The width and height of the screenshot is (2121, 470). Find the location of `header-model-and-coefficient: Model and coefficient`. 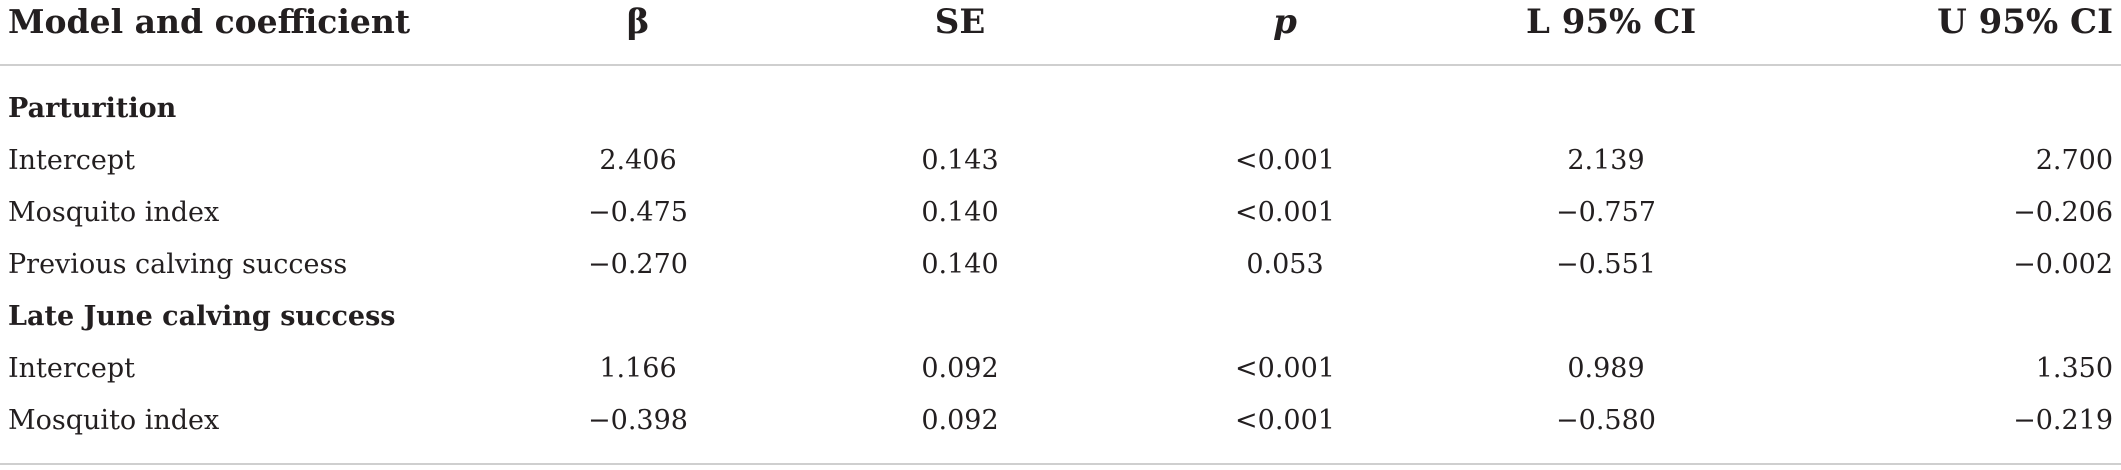

header-model-and-coefficient: Model and coefficient is located at coordinates (209, 21).